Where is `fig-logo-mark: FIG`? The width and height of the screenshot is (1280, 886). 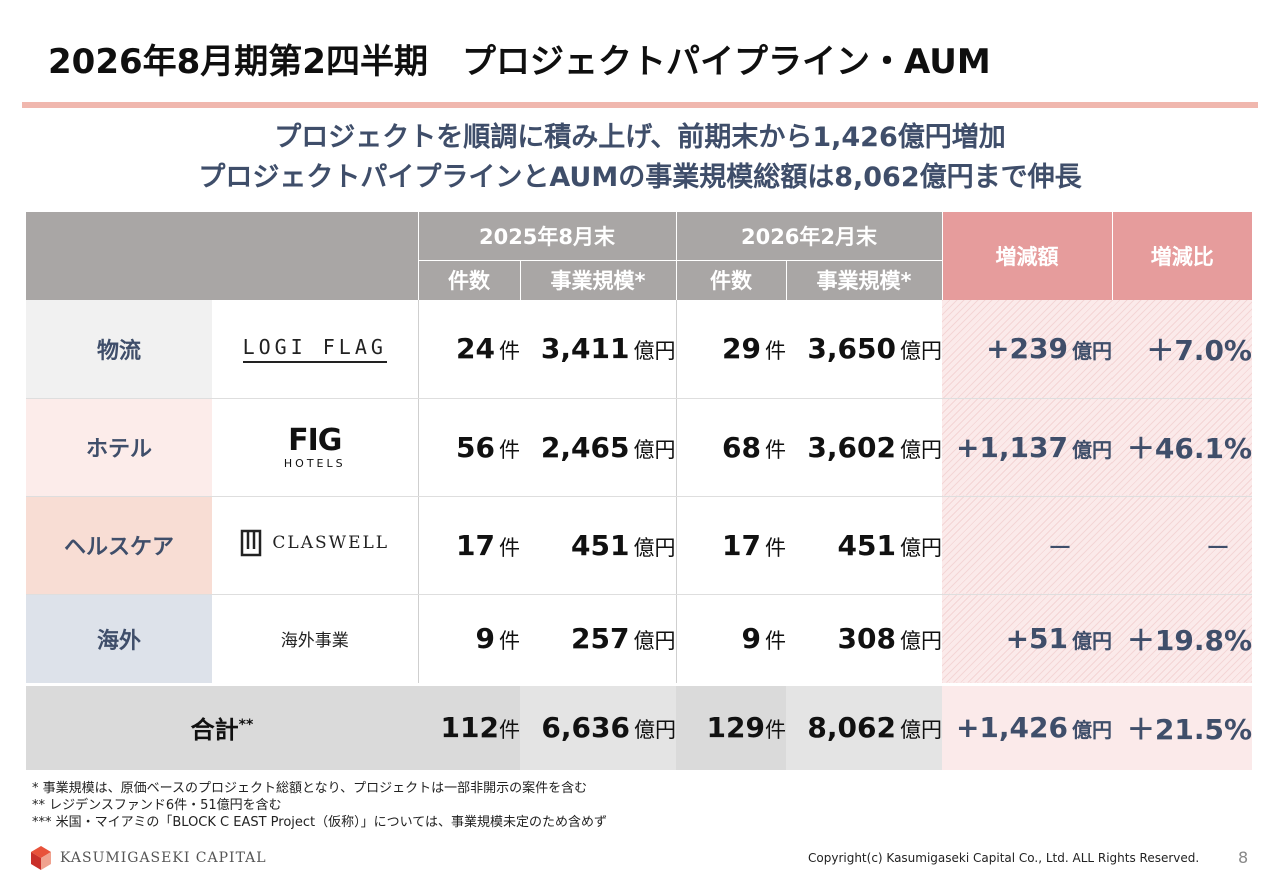
fig-logo-mark: FIG is located at coordinates (315, 440).